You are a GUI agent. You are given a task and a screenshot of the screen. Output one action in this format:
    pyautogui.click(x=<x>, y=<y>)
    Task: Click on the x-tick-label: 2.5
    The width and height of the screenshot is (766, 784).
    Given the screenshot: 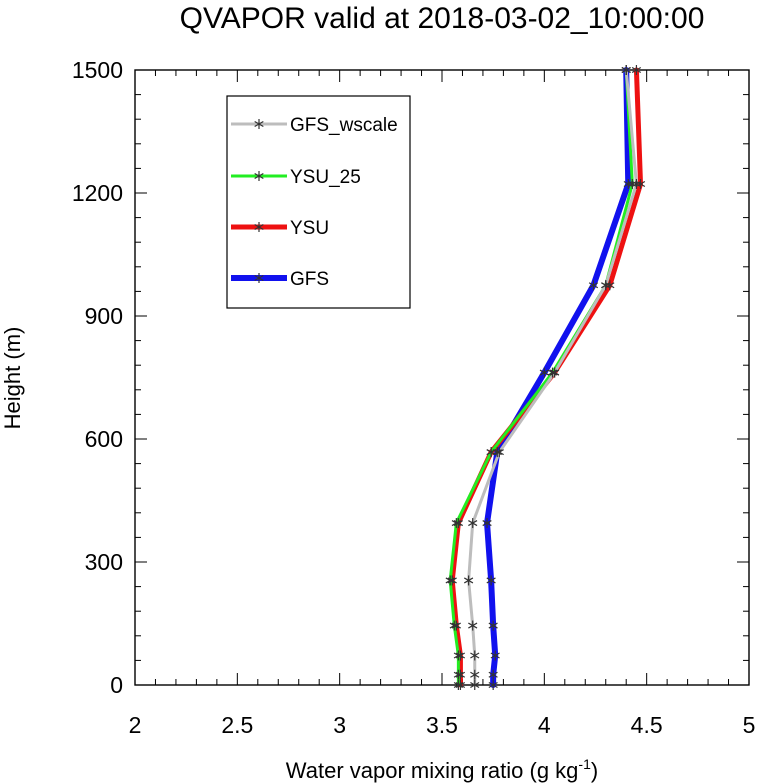 What is the action you would take?
    pyautogui.click(x=237, y=725)
    